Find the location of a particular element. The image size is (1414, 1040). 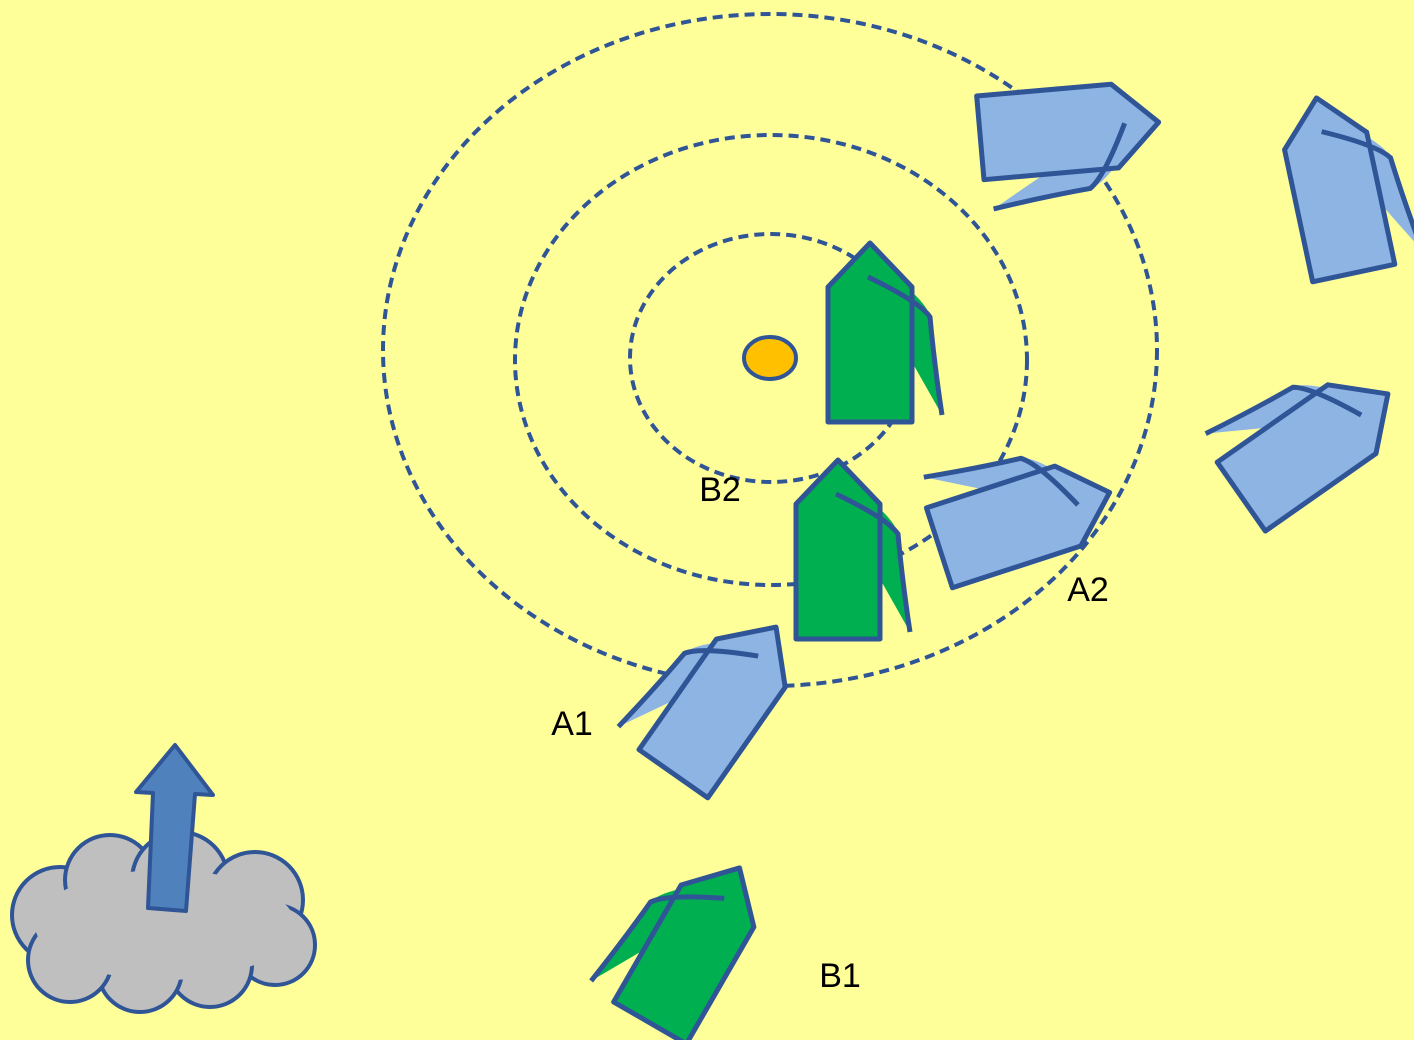

cloud is located at coordinates (163, 922).